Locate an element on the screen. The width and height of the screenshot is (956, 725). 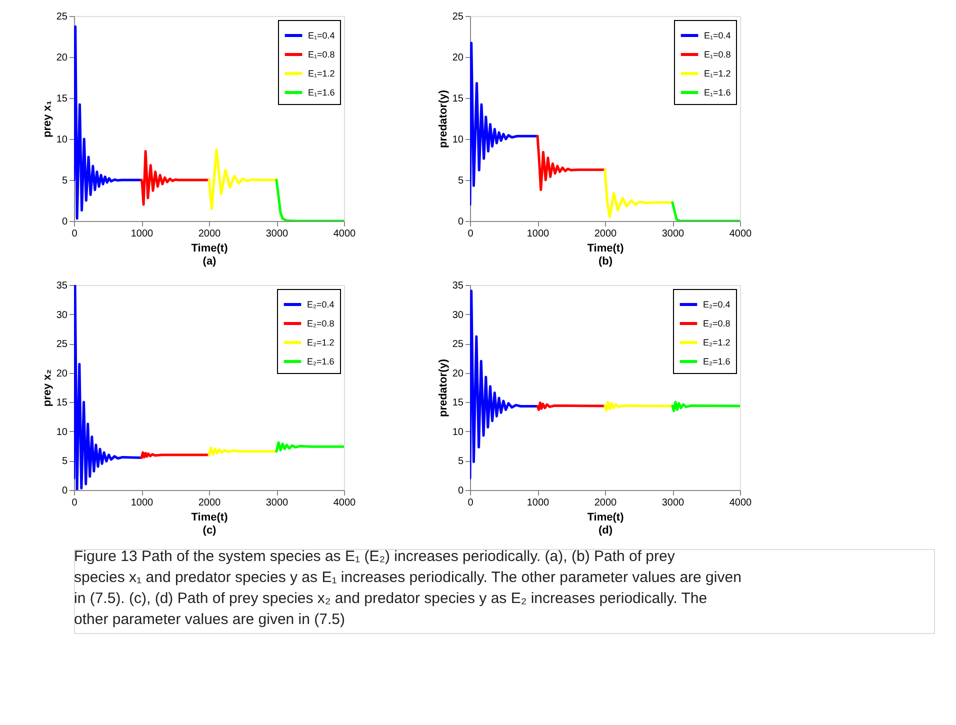
y-axis-title: prey x₂ is located at coordinates (47, 388).